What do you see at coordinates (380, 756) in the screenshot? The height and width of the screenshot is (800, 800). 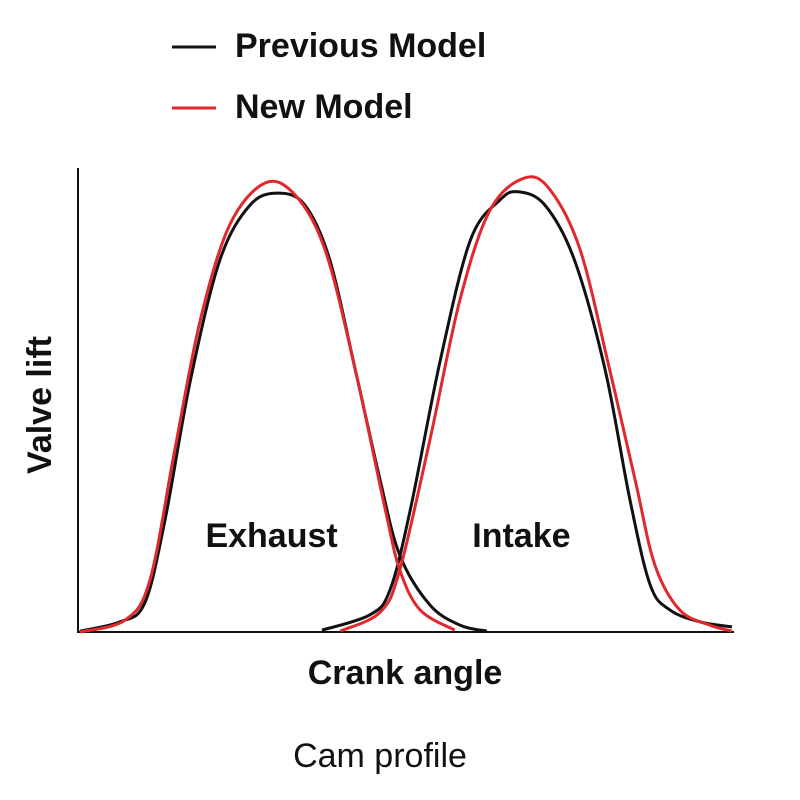 I see `chart-title: Cam profile` at bounding box center [380, 756].